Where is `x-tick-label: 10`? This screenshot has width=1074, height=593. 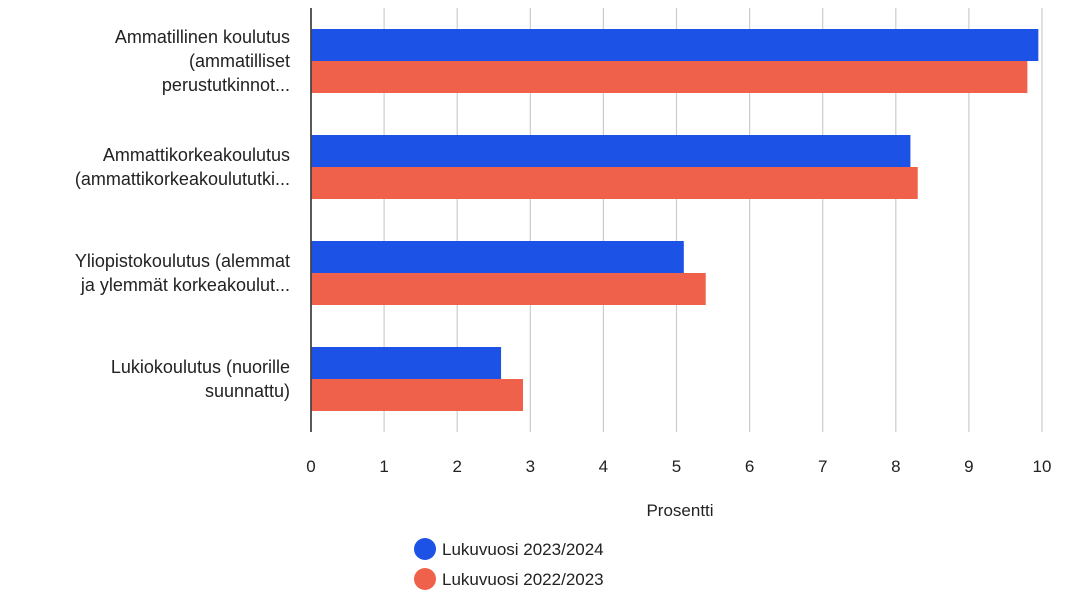 x-tick-label: 10 is located at coordinates (1042, 466).